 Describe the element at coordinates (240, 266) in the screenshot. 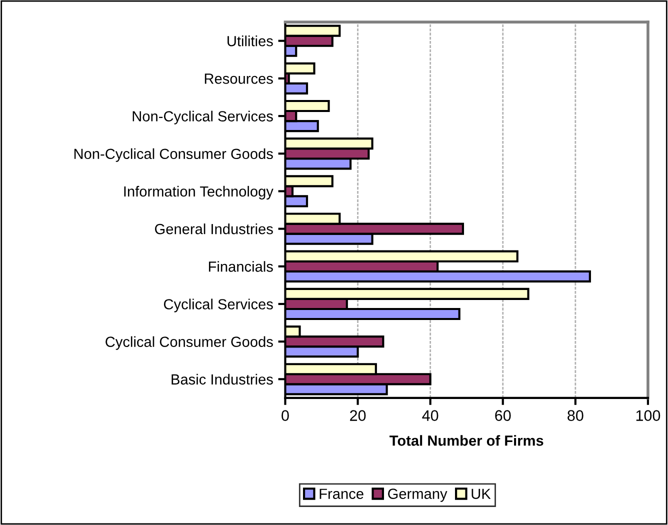

I see `y-tick-label: Financials` at that location.